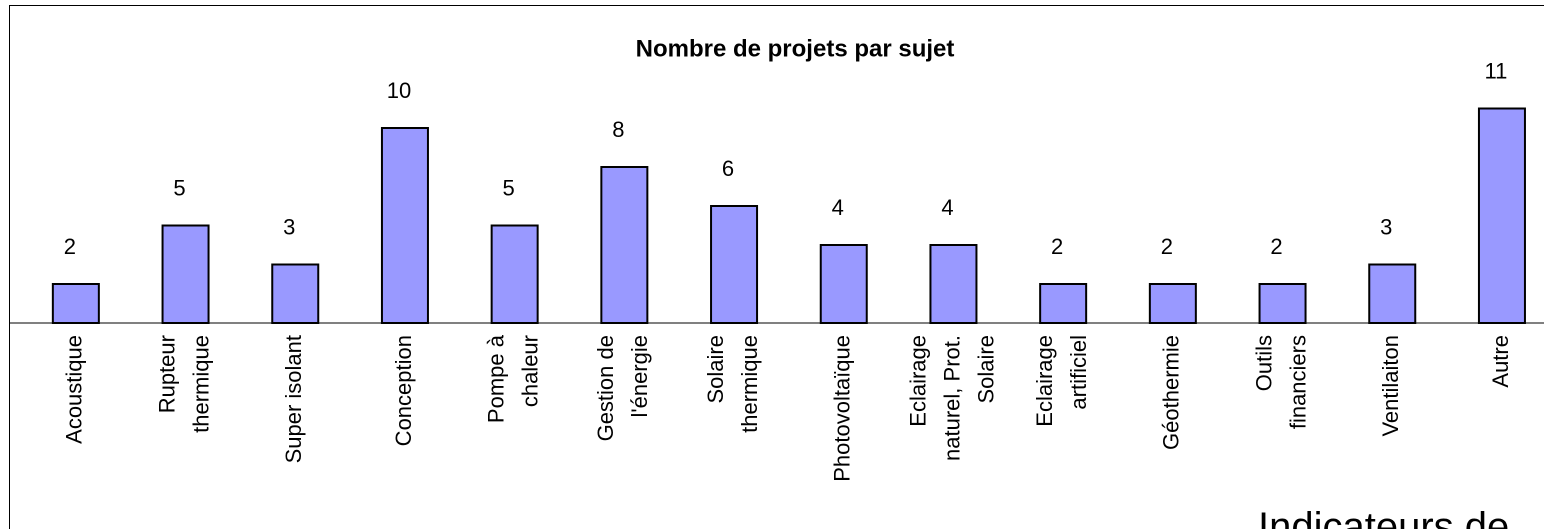 The height and width of the screenshot is (529, 1544). Describe the element at coordinates (842, 408) in the screenshot. I see `x-tick-label: Photovoltaïque` at that location.